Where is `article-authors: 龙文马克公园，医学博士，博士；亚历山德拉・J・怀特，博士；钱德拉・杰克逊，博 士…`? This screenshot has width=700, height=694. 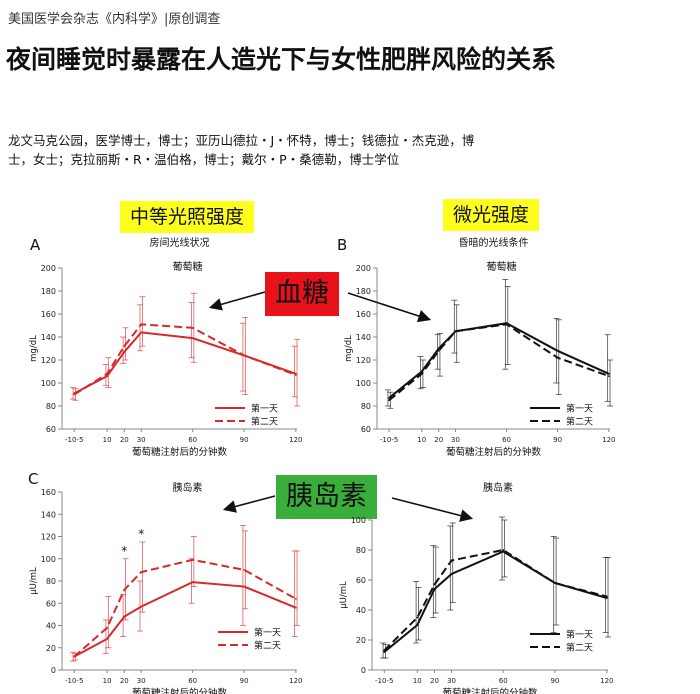 article-authors: 龙文马克公园，医学博士，博士；亚历山德拉・J・怀特，博士；钱德拉・杰克逊，博 士… is located at coordinates (258, 150).